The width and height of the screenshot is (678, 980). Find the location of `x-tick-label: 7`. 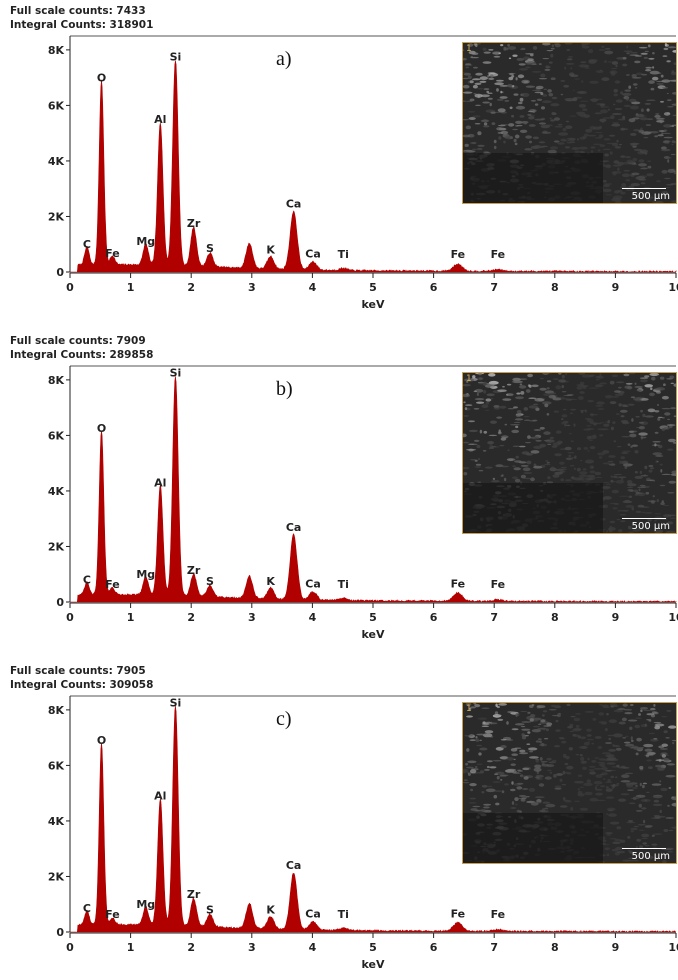

x-tick-label: 7 is located at coordinates (494, 947).